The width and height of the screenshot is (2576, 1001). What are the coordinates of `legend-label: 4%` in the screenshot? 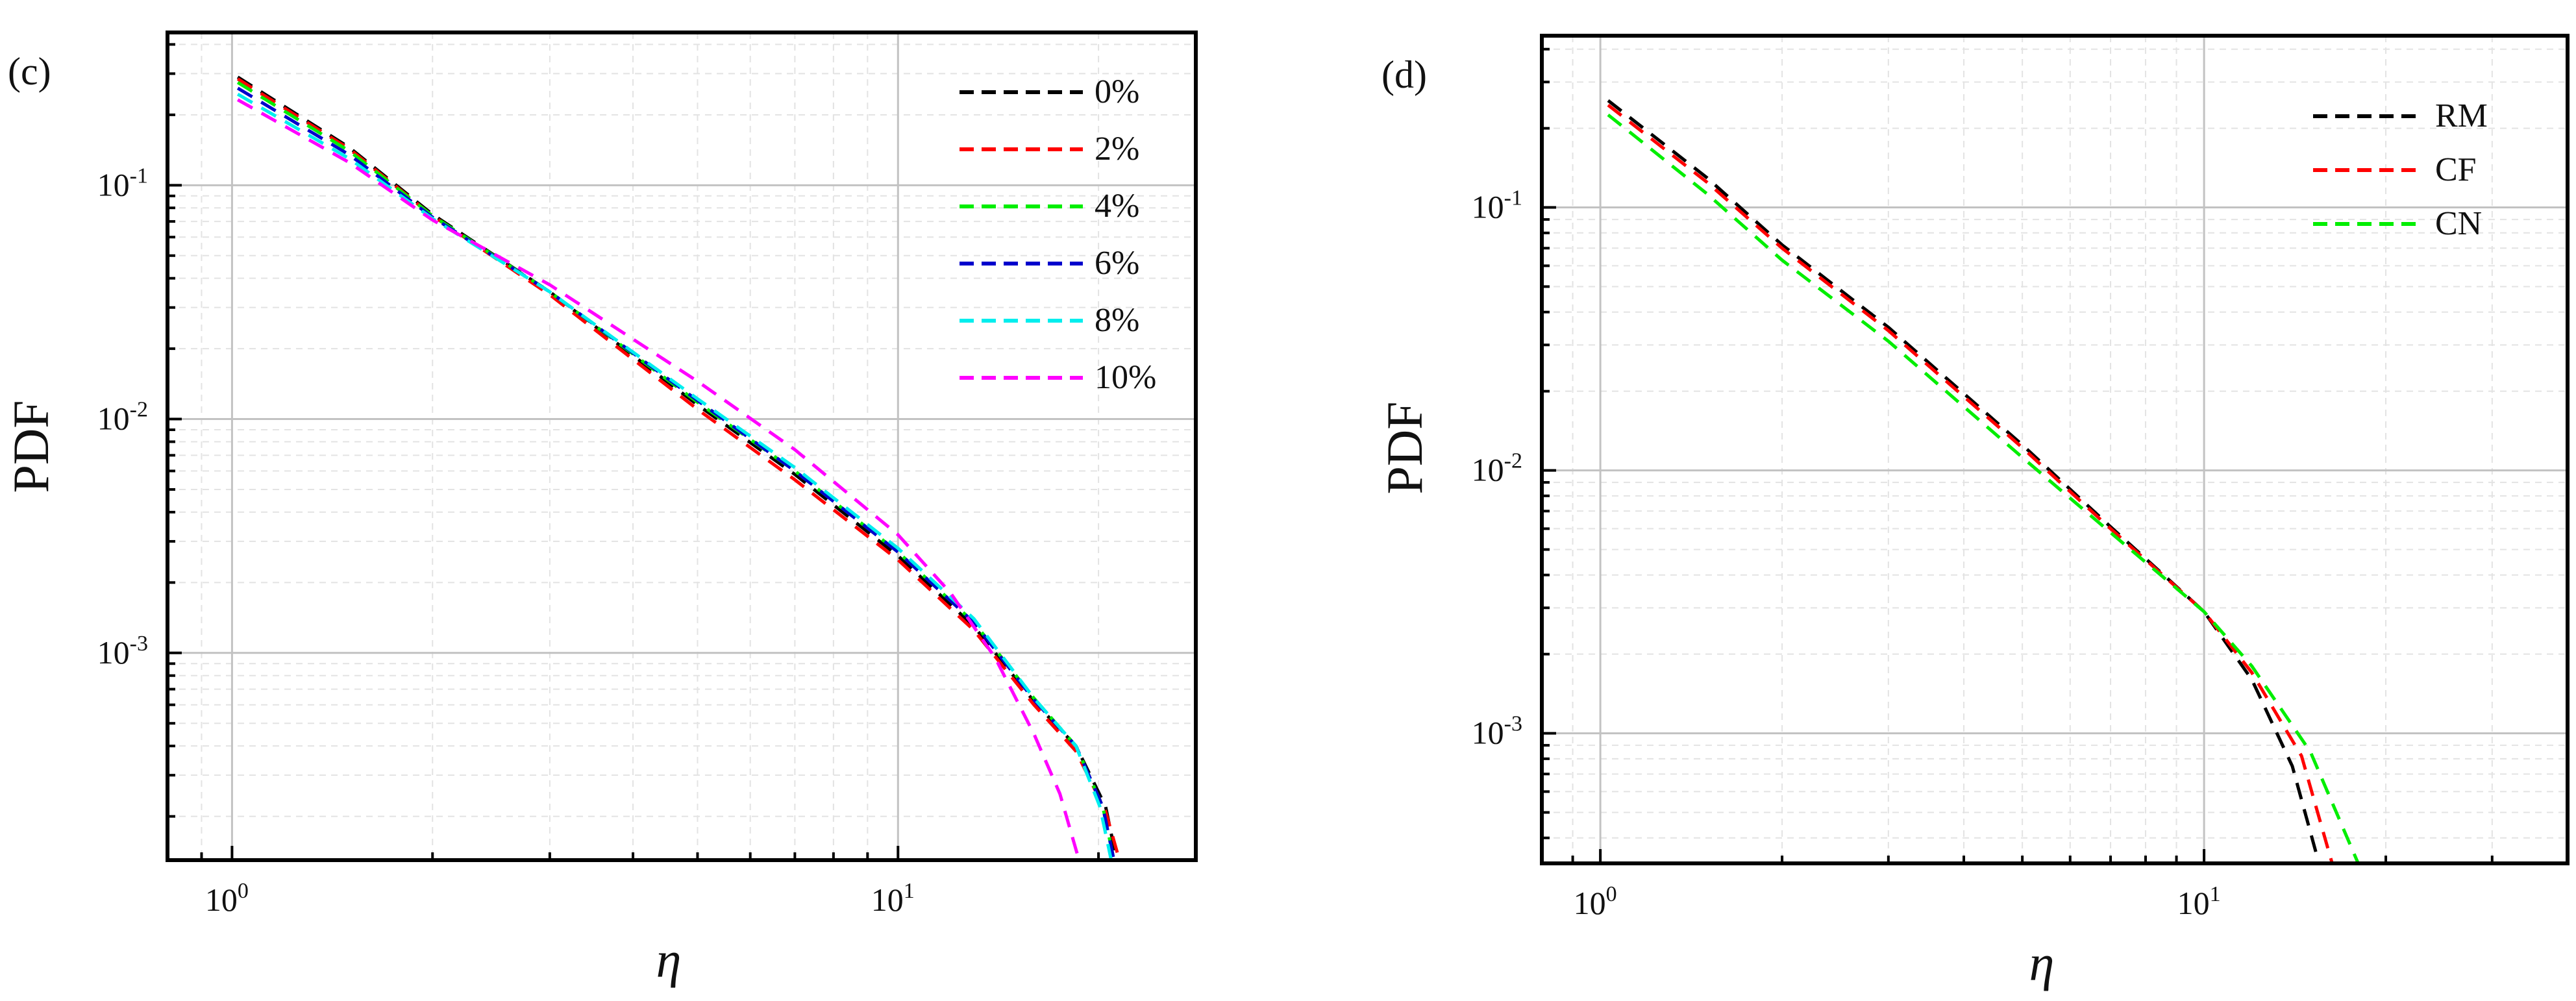 It's located at (1117, 206).